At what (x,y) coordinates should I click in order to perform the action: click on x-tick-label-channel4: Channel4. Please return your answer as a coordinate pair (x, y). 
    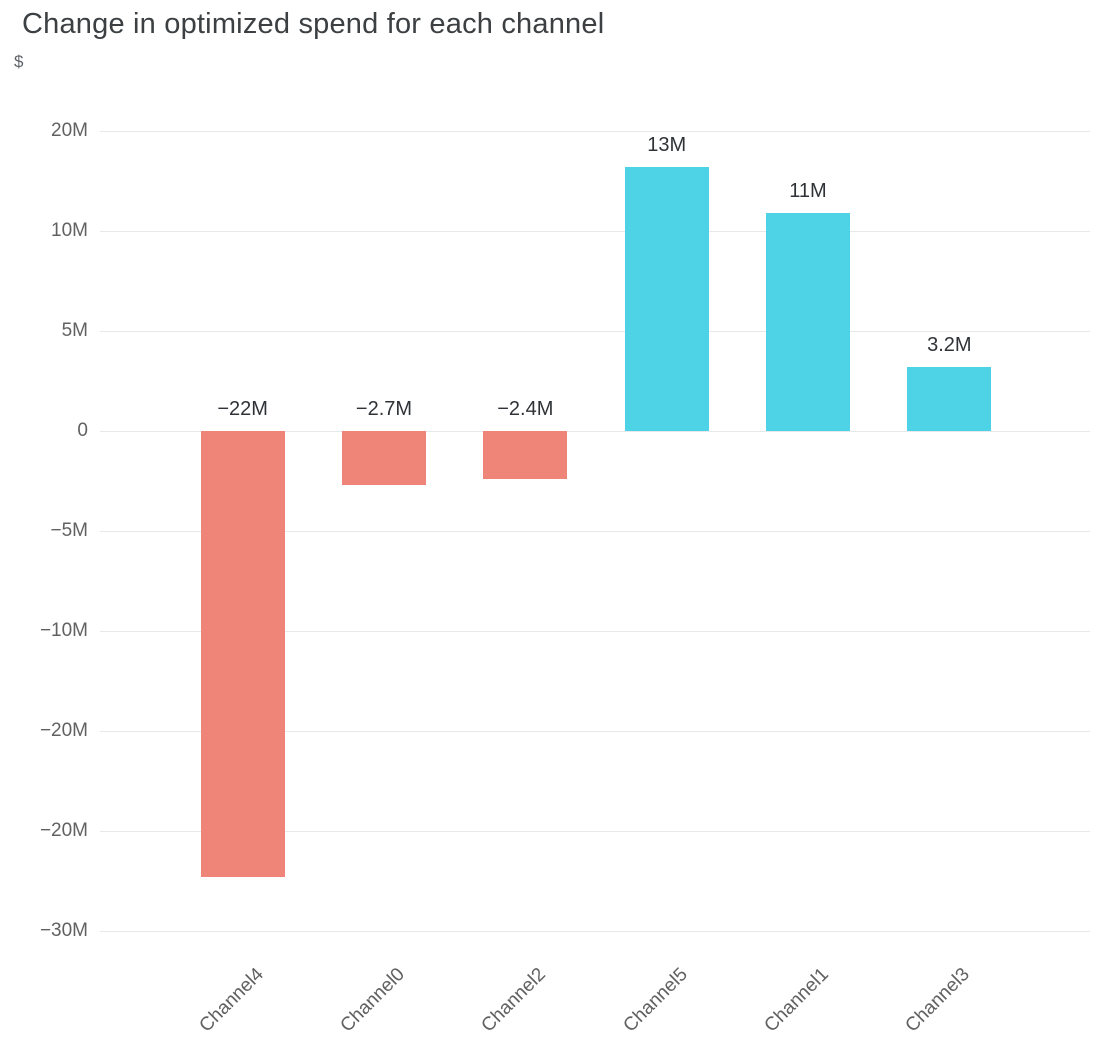
    Looking at the image, I should click on (231, 1000).